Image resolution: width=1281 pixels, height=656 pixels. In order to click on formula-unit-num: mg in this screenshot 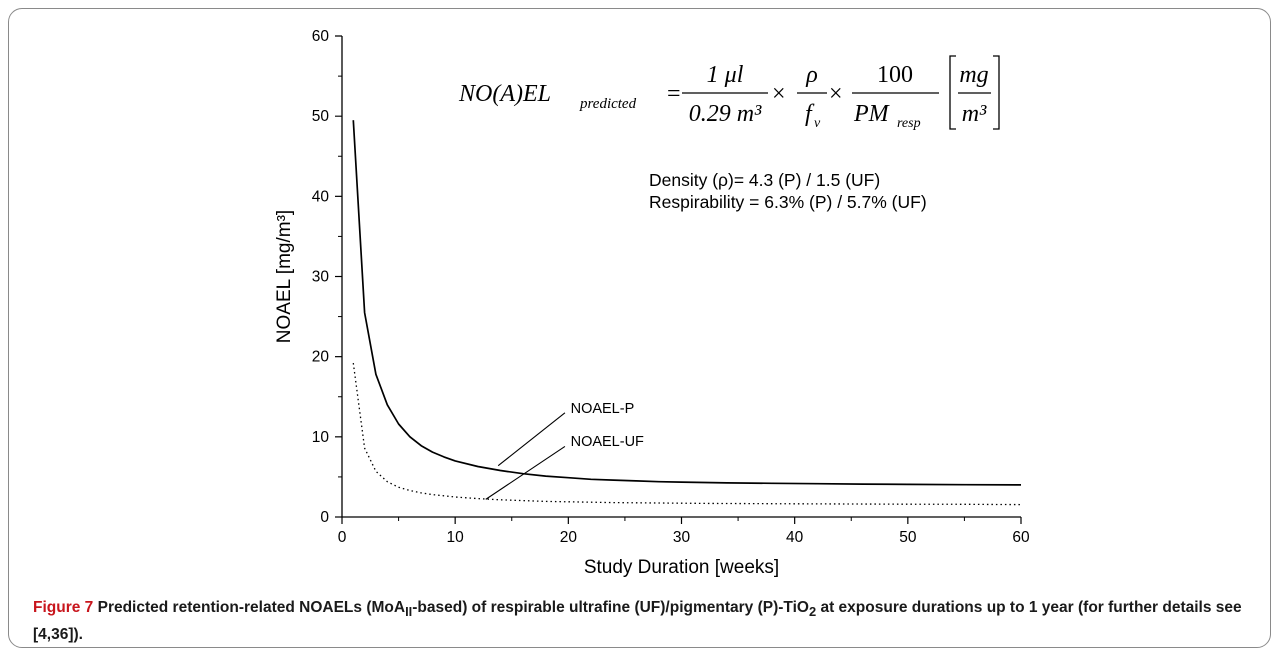, I will do `click(973, 75)`.